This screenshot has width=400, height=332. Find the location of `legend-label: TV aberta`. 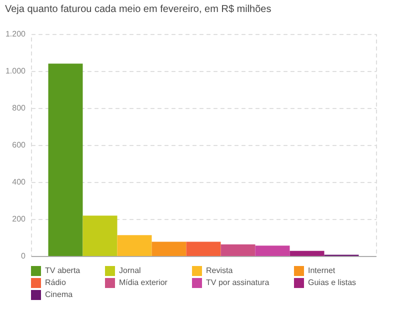

legend-label: TV aberta is located at coordinates (63, 270).